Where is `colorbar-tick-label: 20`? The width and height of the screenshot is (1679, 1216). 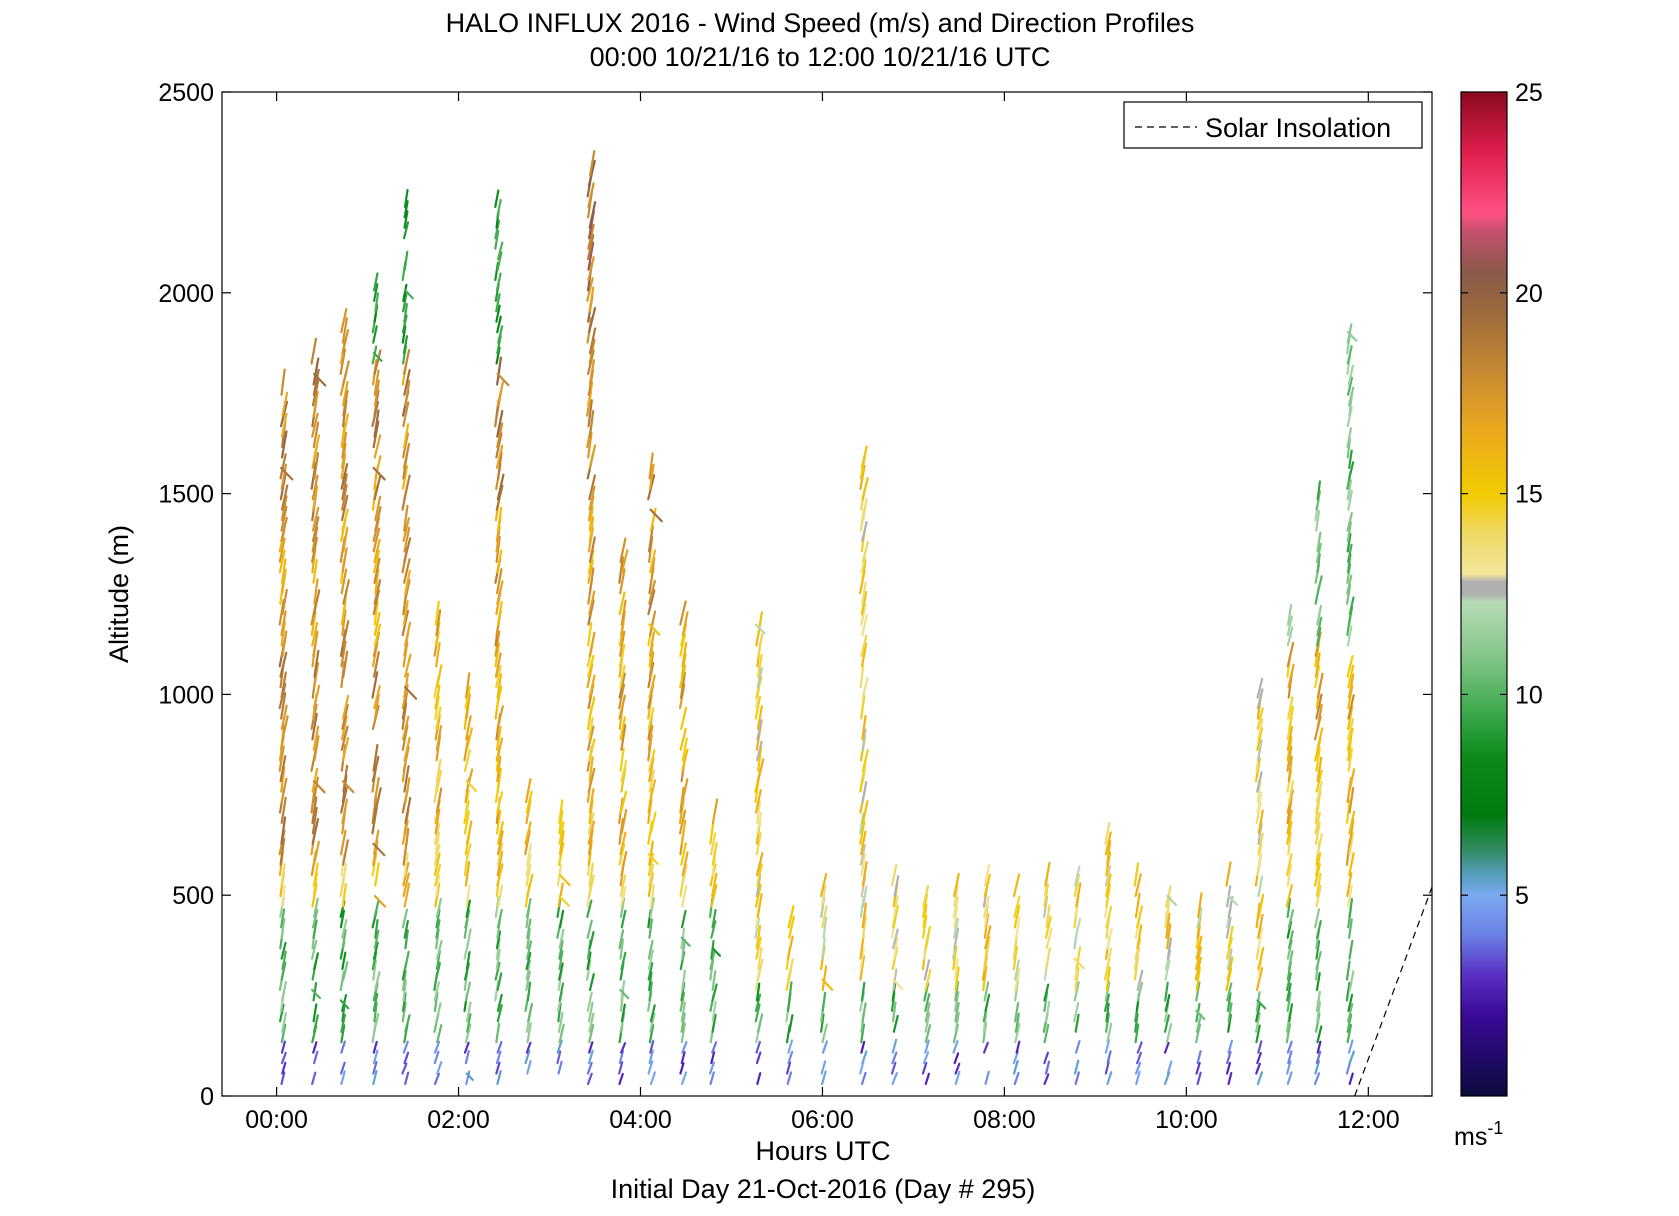
colorbar-tick-label: 20 is located at coordinates (1529, 294).